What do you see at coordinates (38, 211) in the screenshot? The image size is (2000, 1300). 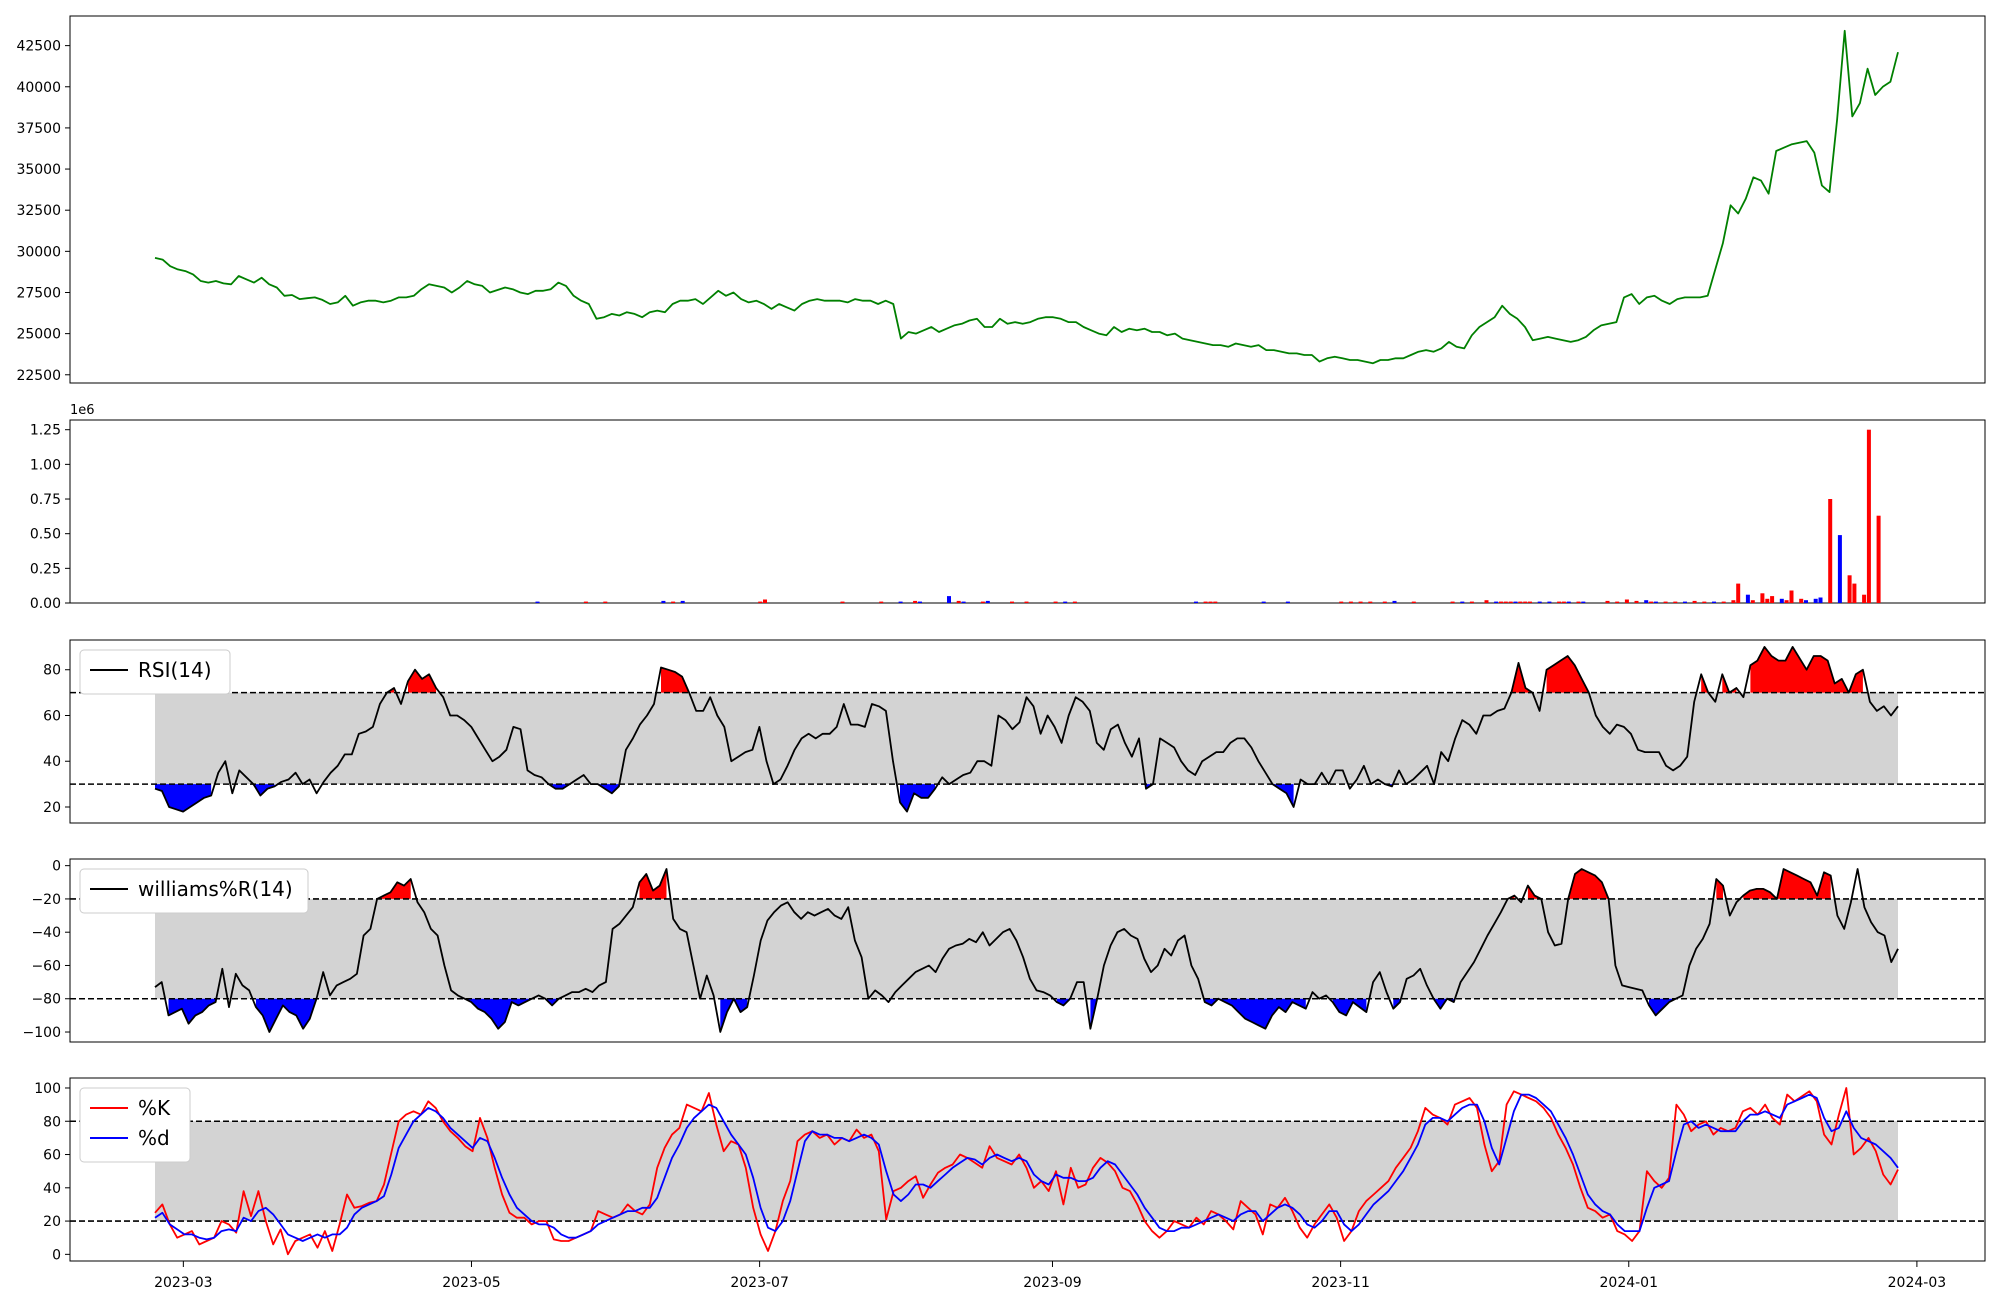 I see `y-tick-label: 32500` at bounding box center [38, 211].